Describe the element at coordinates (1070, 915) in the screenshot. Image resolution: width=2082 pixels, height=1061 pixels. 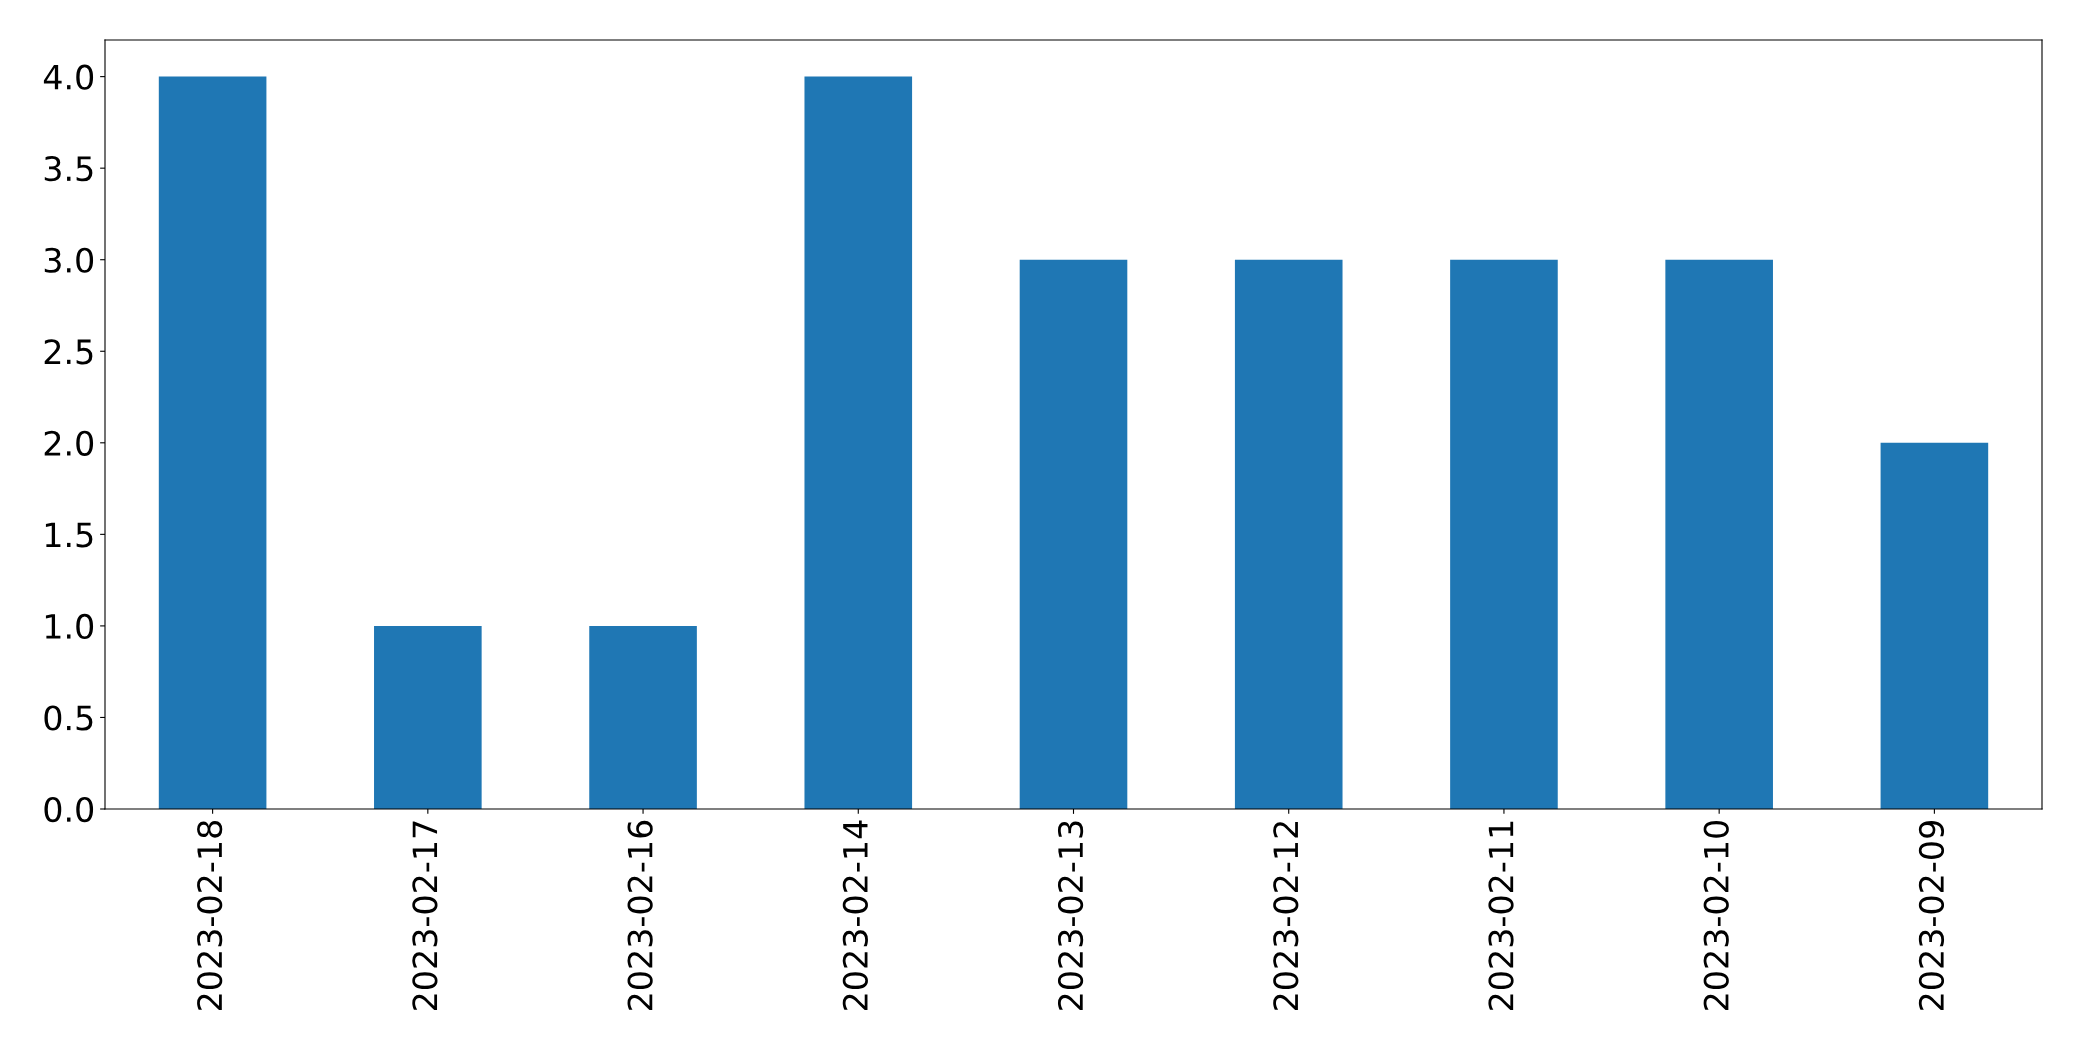
I see `x-tick-label: 2023-02-13` at that location.